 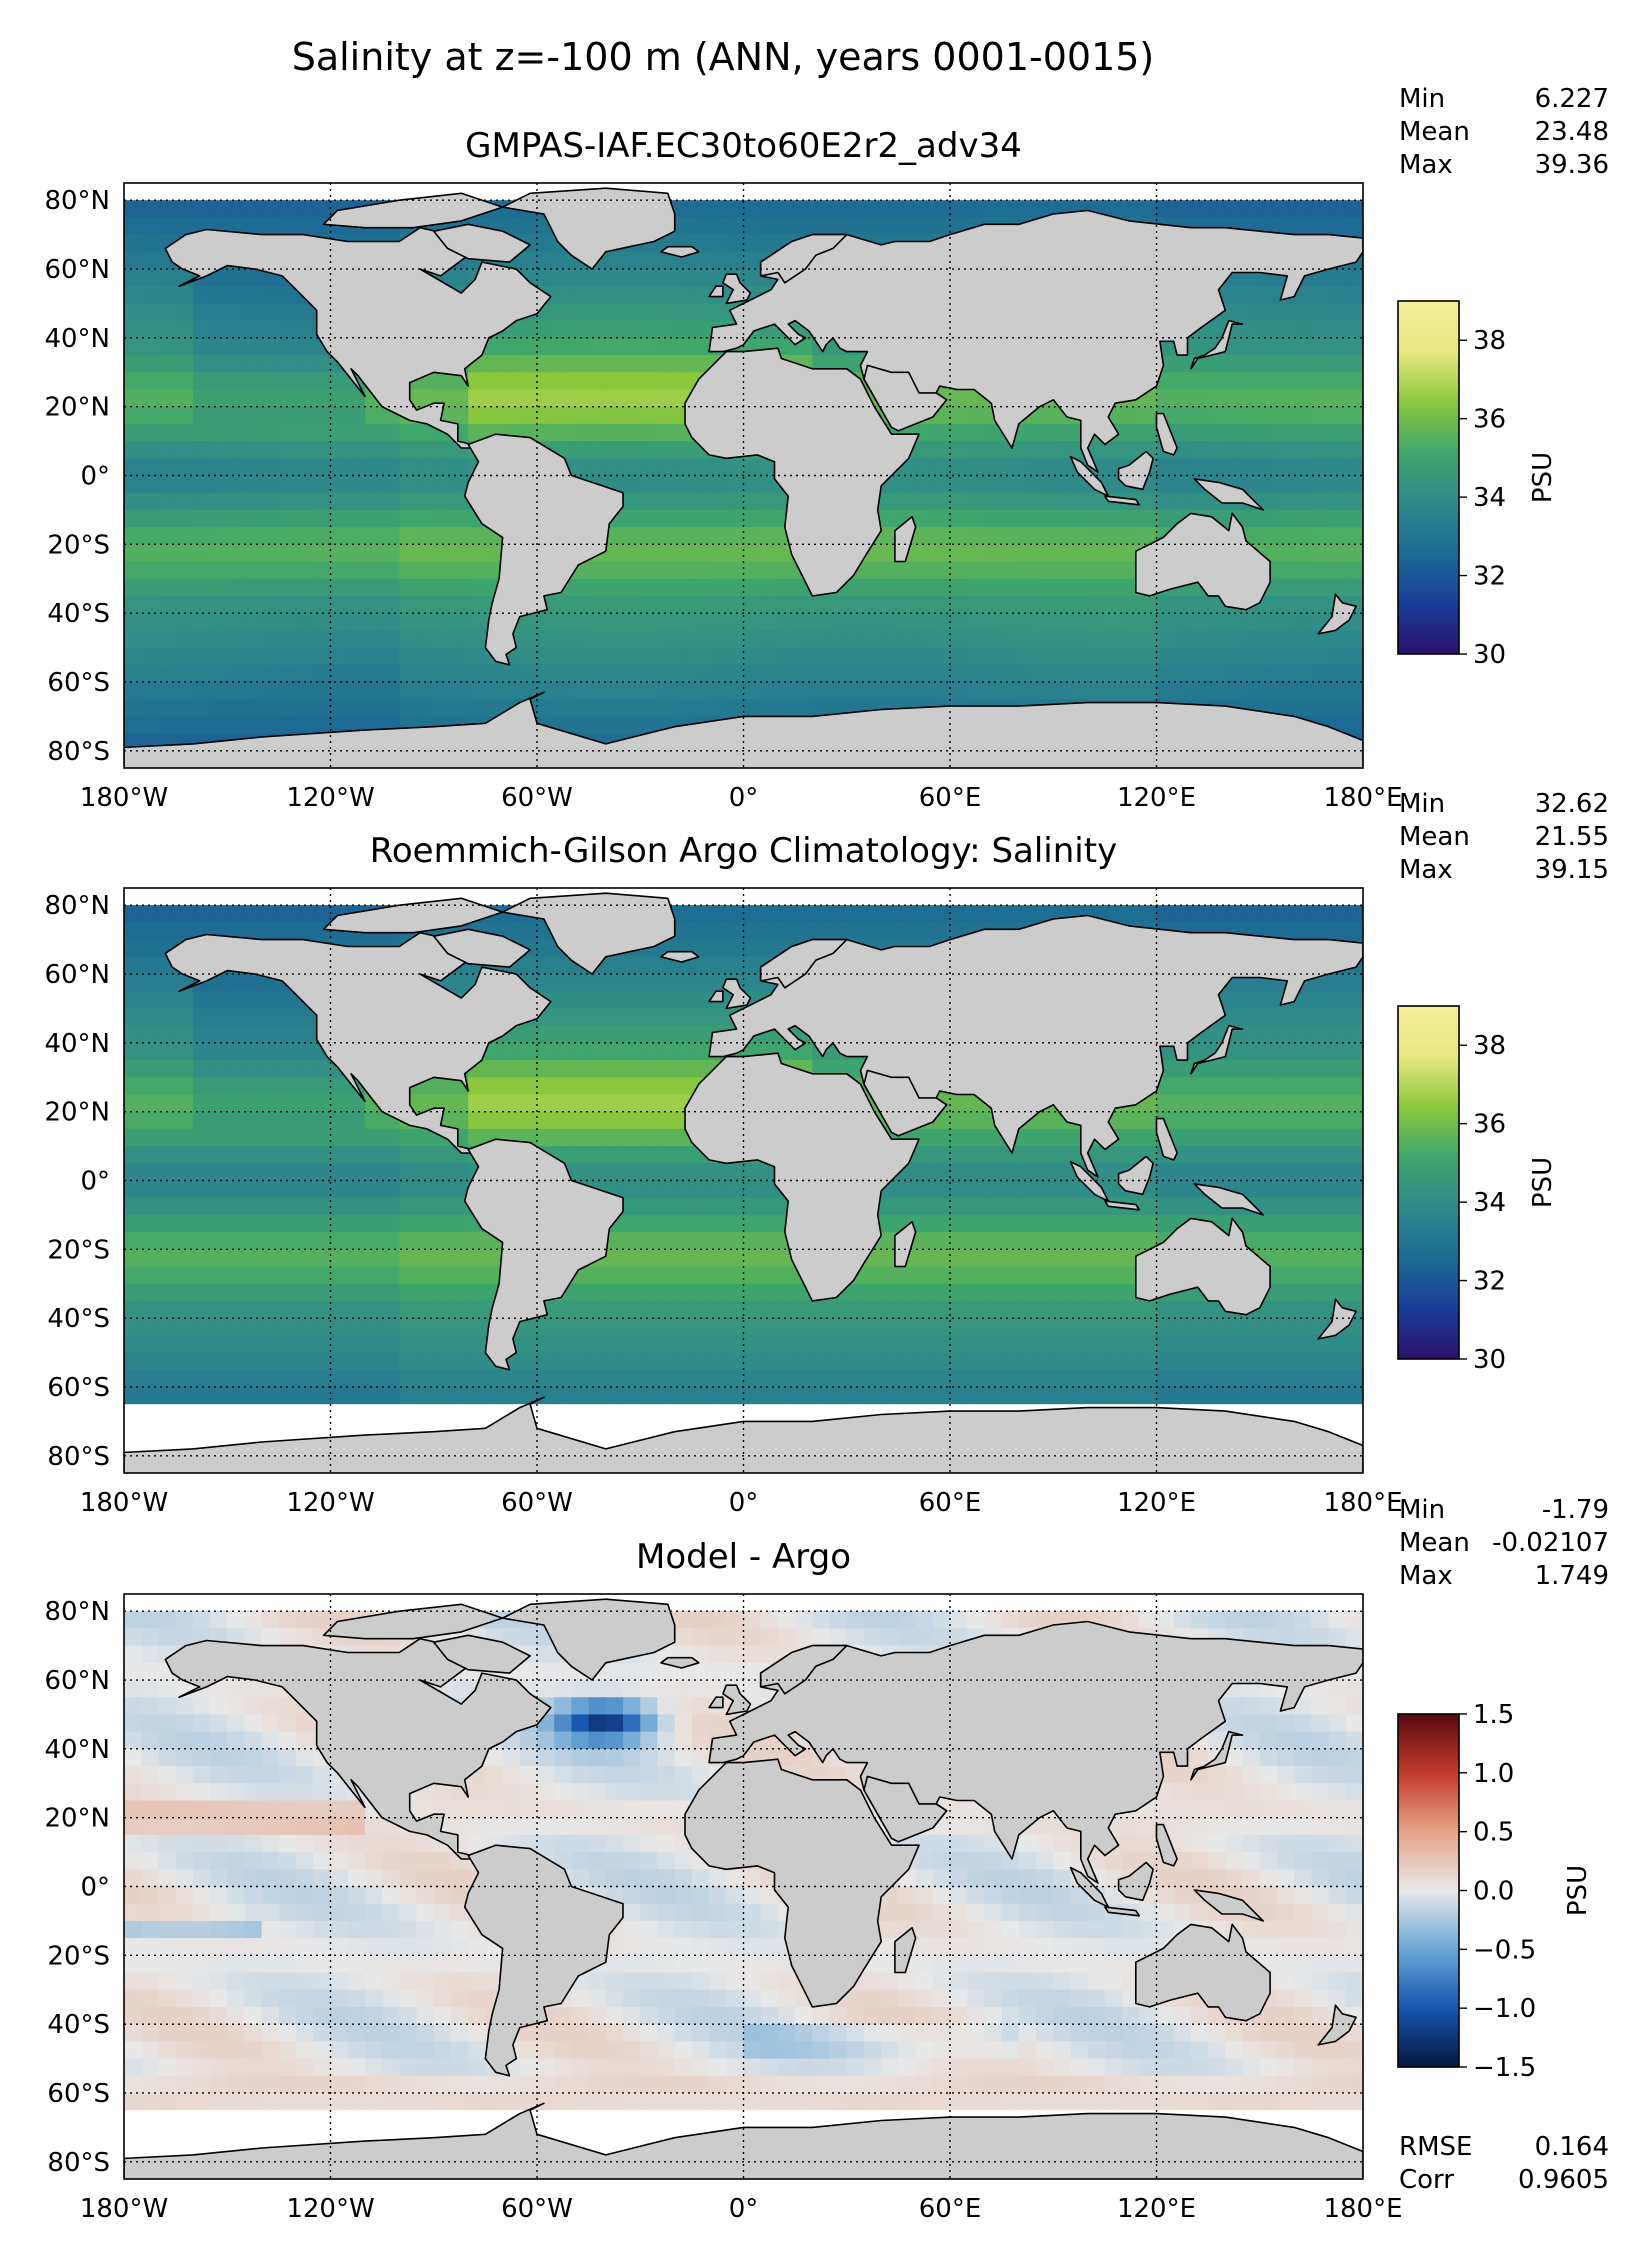 I want to click on y-tick-label: 80°S, so click(x=78, y=752).